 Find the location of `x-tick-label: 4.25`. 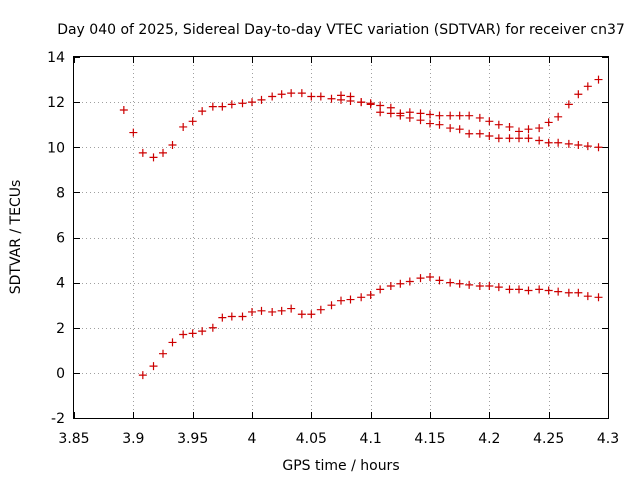

x-tick-label: 4.25 is located at coordinates (548, 439).